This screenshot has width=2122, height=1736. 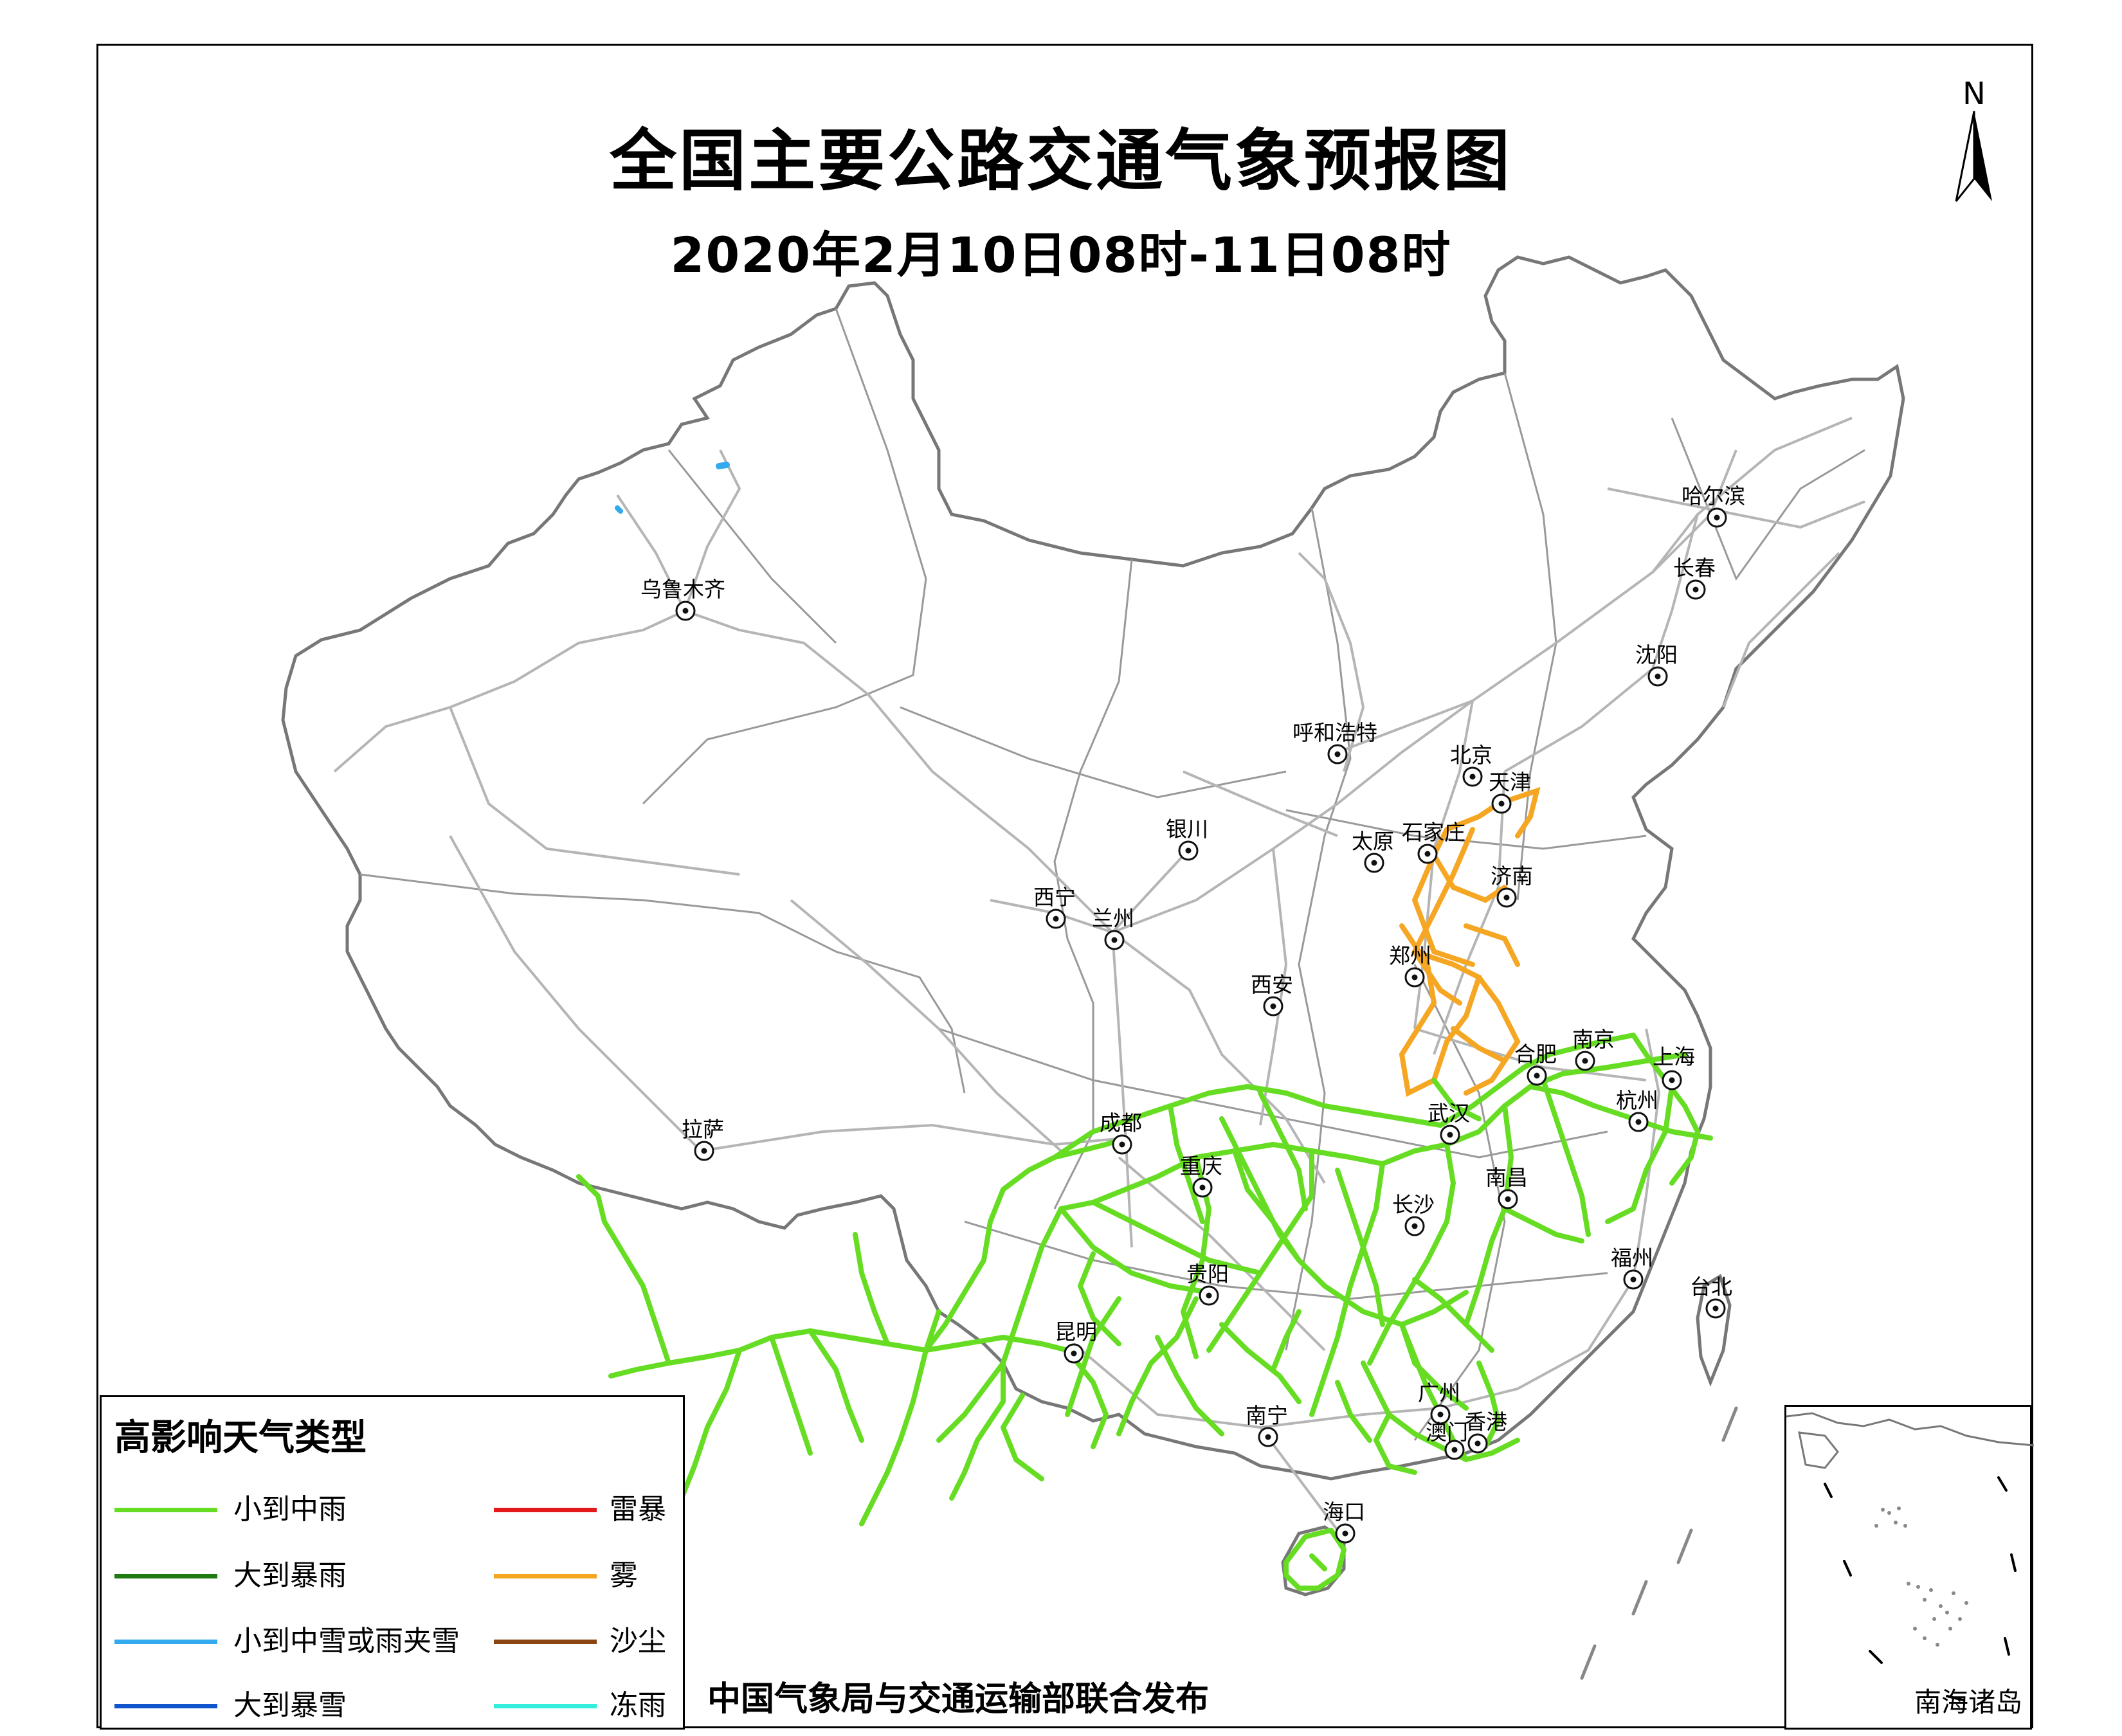 What do you see at coordinates (1447, 1433) in the screenshot?
I see `city-label: 澳门` at bounding box center [1447, 1433].